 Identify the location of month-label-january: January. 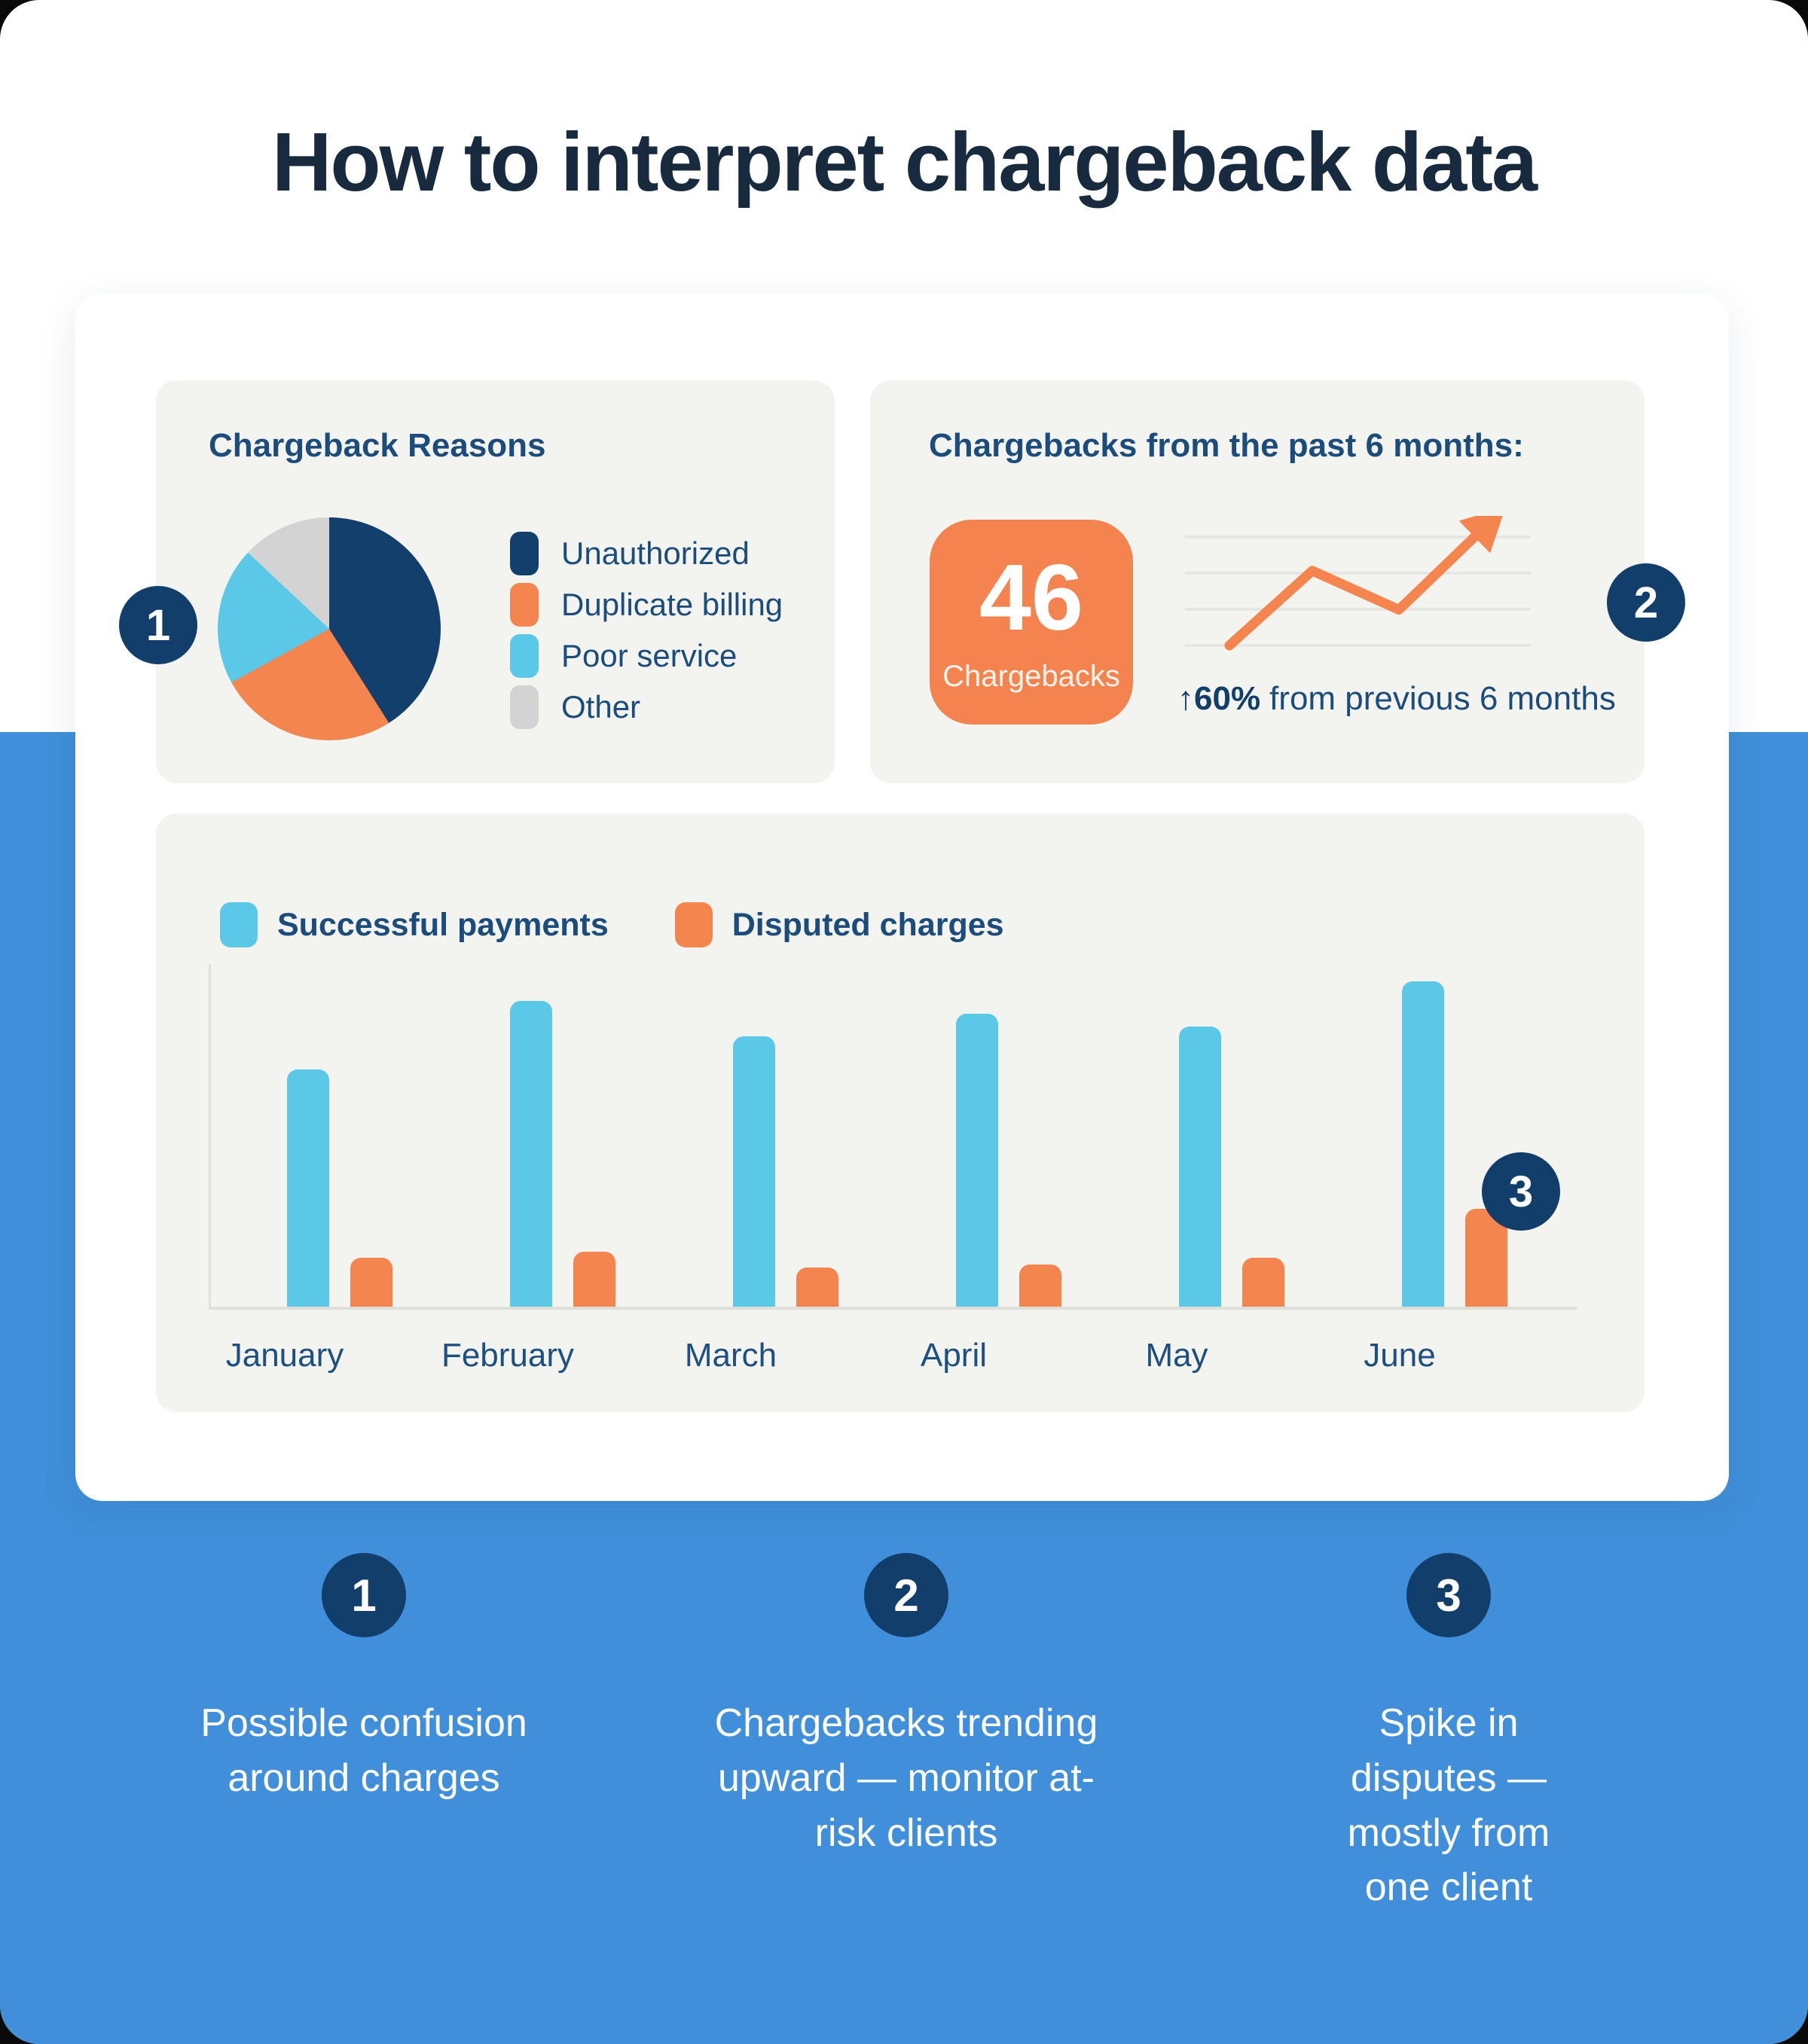
(284, 1355).